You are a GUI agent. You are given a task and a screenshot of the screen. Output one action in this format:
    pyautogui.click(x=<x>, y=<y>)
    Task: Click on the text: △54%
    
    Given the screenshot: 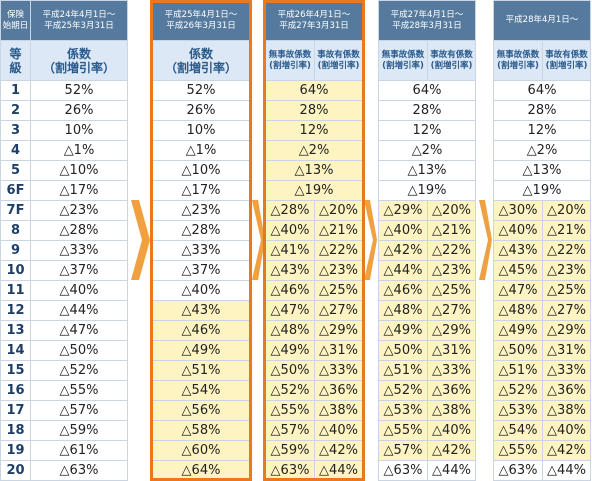 What is the action you would take?
    pyautogui.click(x=201, y=390)
    